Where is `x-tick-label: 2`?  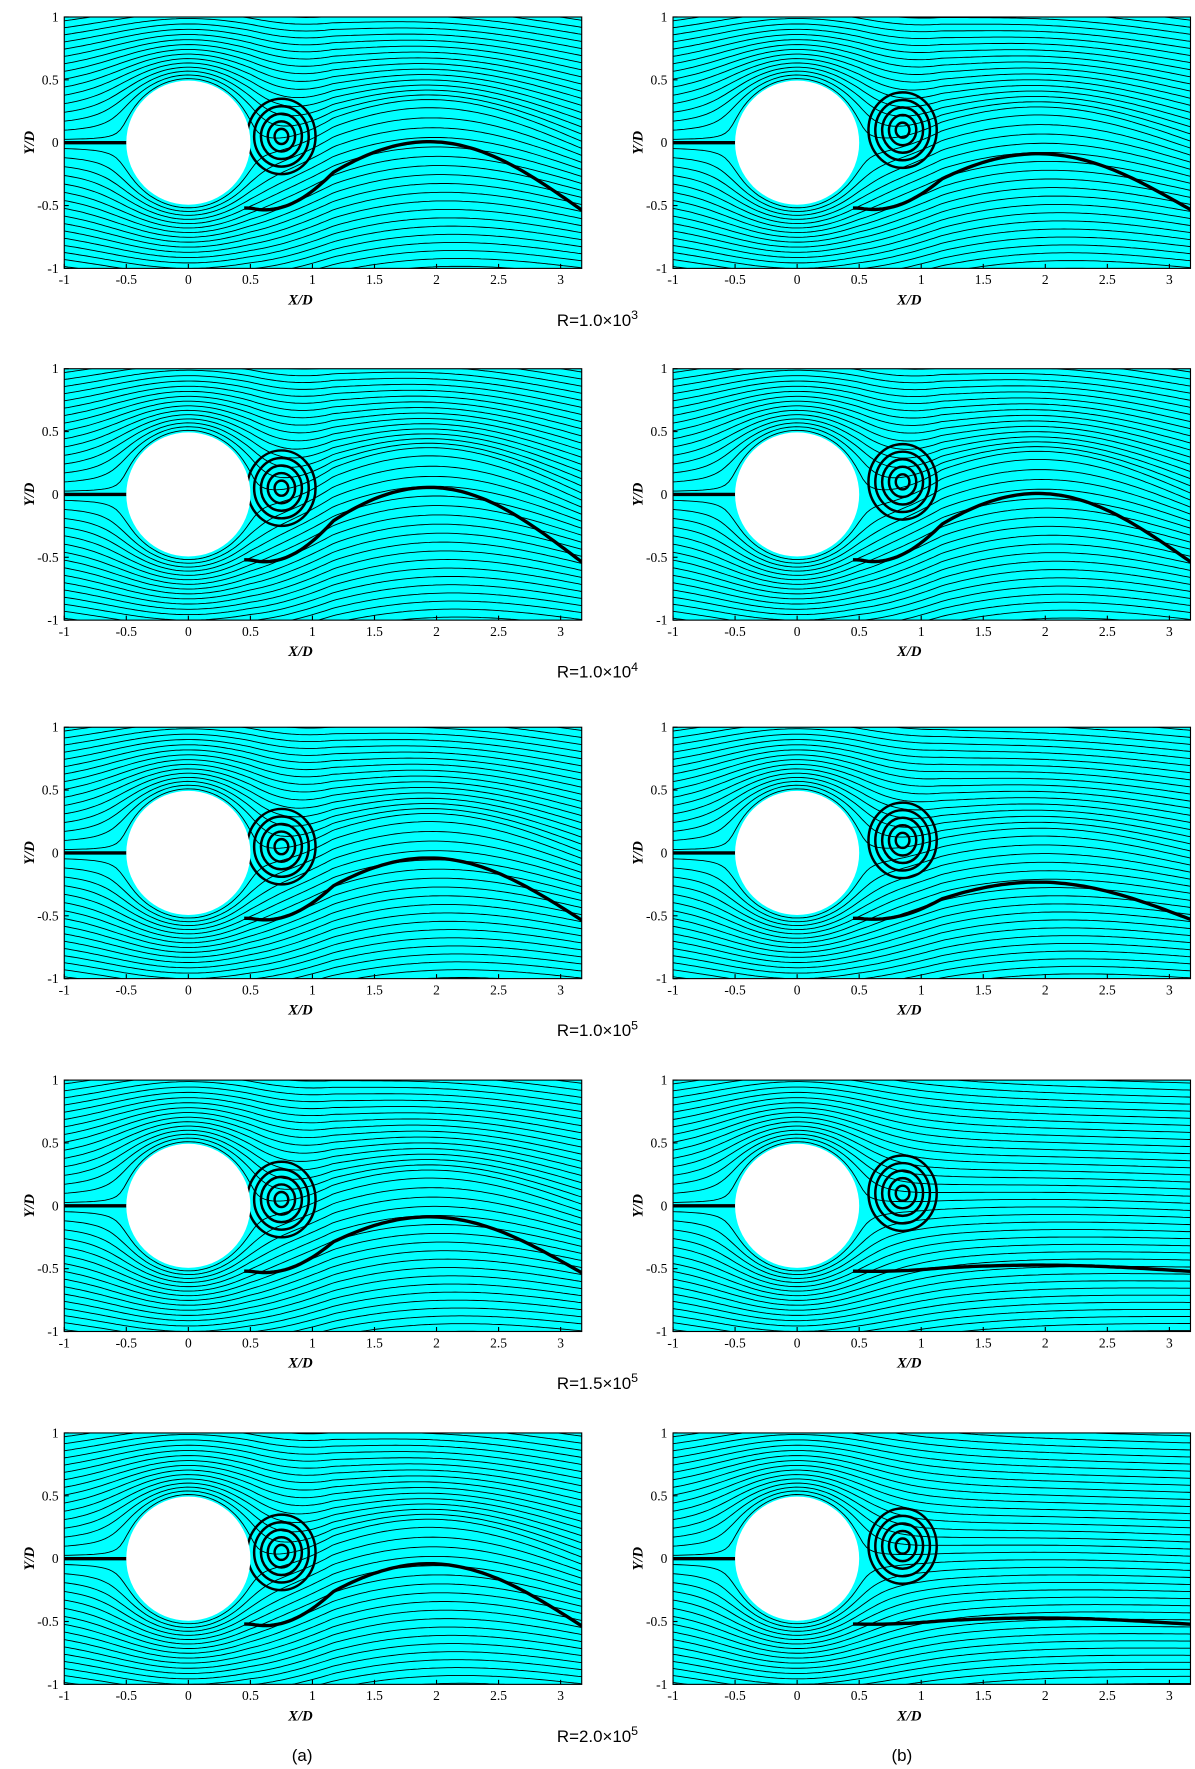
x-tick-label: 2 is located at coordinates (436, 1695).